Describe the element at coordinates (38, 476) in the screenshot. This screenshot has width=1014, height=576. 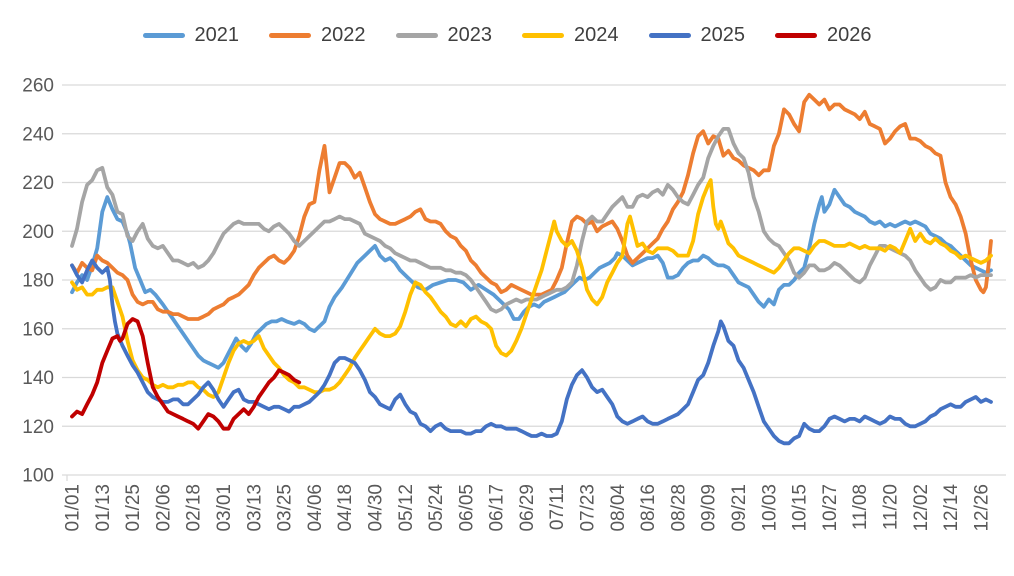
I see `y-axis-tick-label: 100` at that location.